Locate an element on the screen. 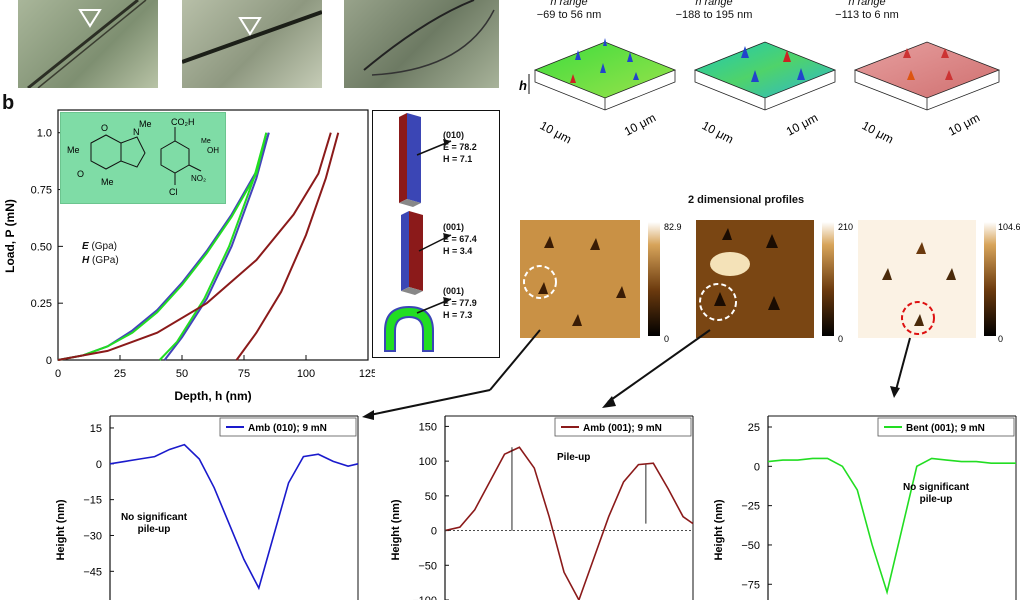 The width and height of the screenshot is (1024, 600). load-axis-label: Load, P (mN) is located at coordinates (10, 236).